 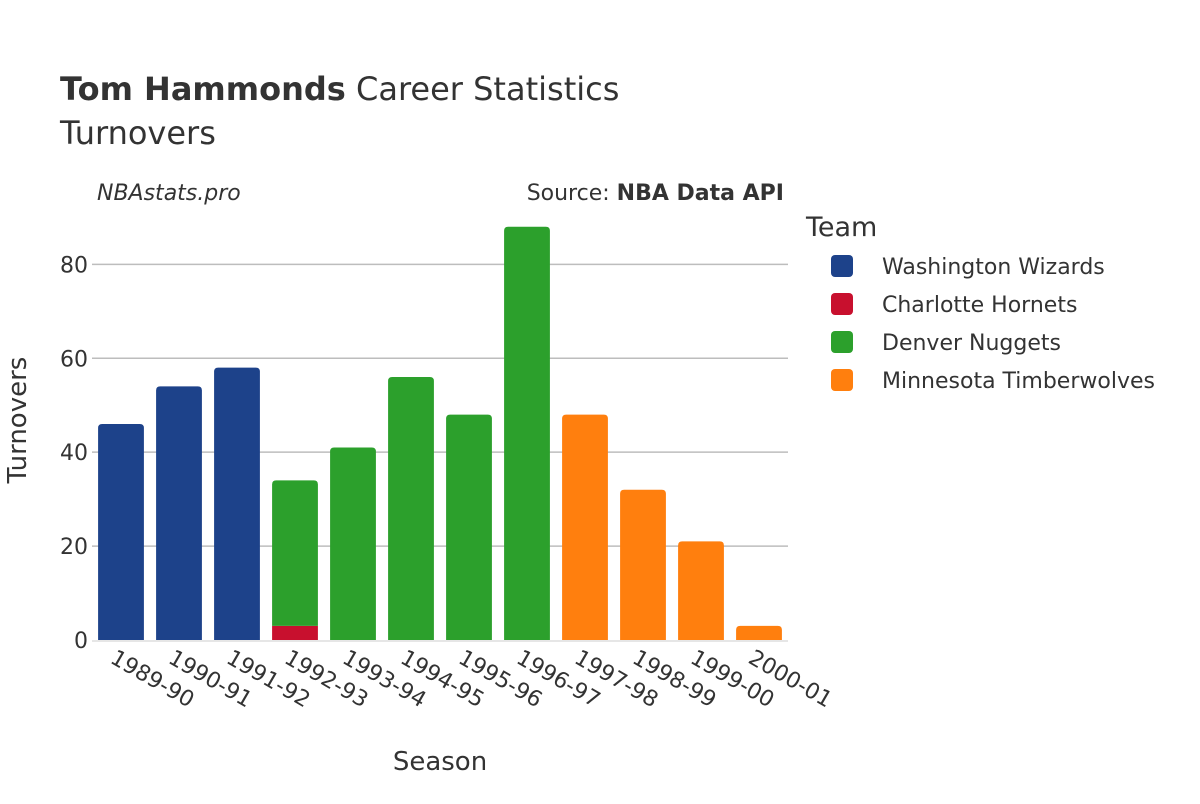 I want to click on legend-item: Minnesota Timberwolves, so click(x=993, y=381).